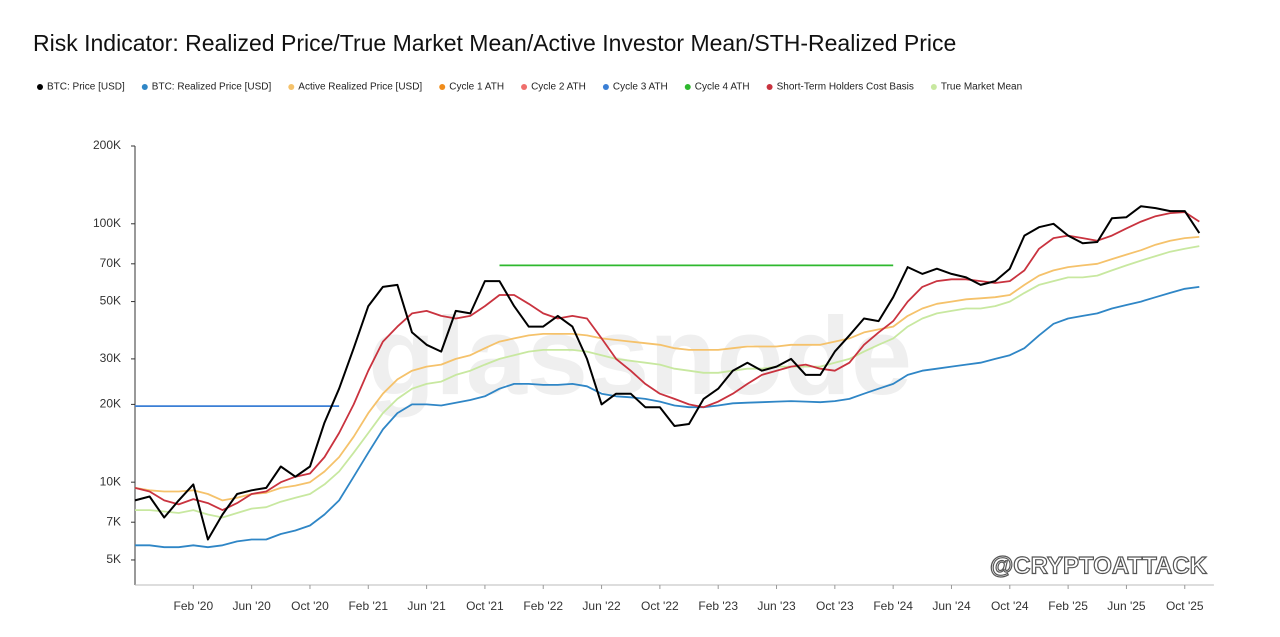 Image resolution: width=1280 pixels, height=637 pixels. What do you see at coordinates (193, 606) in the screenshot?
I see `x-tick-label: Feb '20` at bounding box center [193, 606].